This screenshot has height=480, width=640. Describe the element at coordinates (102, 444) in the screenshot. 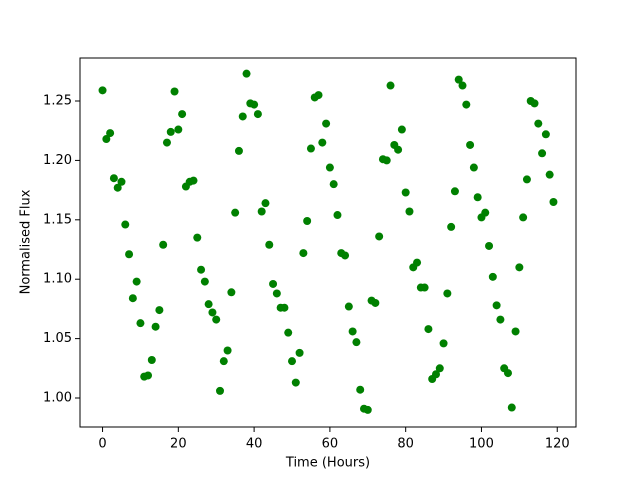

I see `x-tick-label: 0` at that location.